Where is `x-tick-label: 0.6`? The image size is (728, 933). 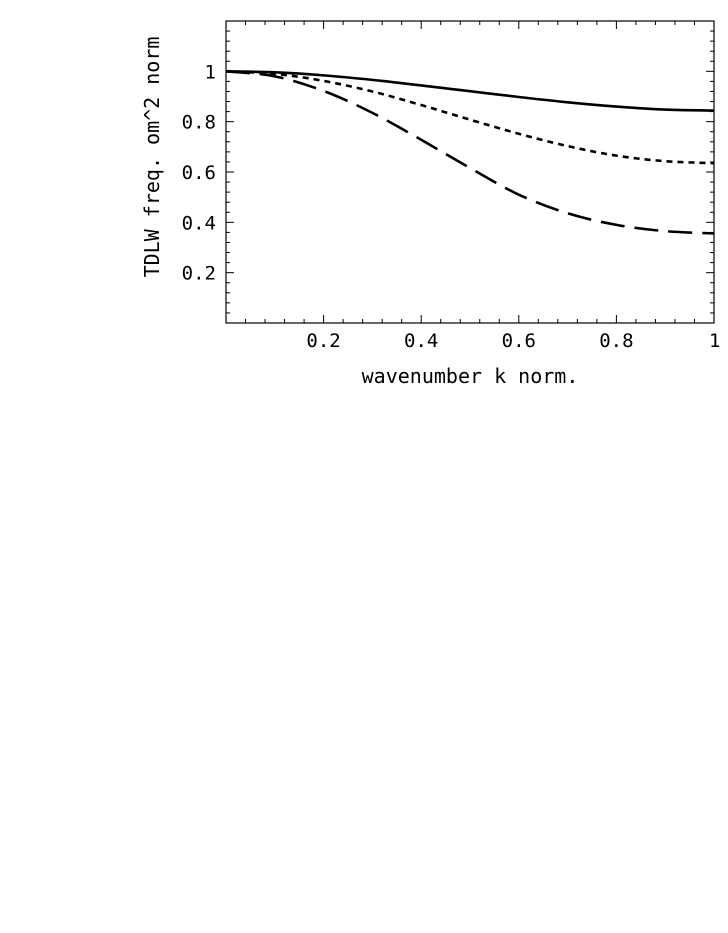 x-tick-label: 0.6 is located at coordinates (519, 341).